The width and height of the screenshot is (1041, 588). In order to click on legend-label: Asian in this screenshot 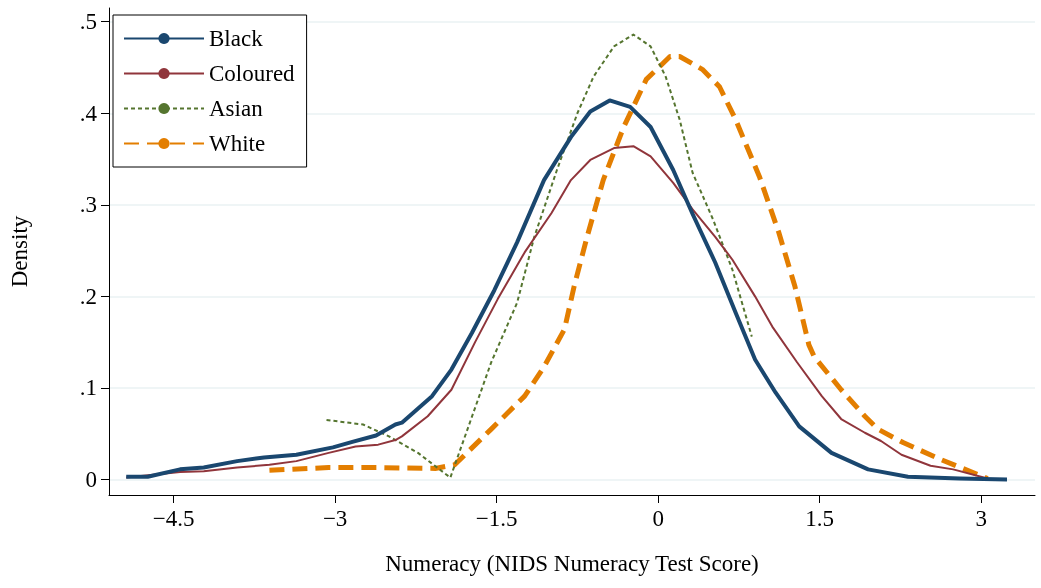, I will do `click(236, 108)`.